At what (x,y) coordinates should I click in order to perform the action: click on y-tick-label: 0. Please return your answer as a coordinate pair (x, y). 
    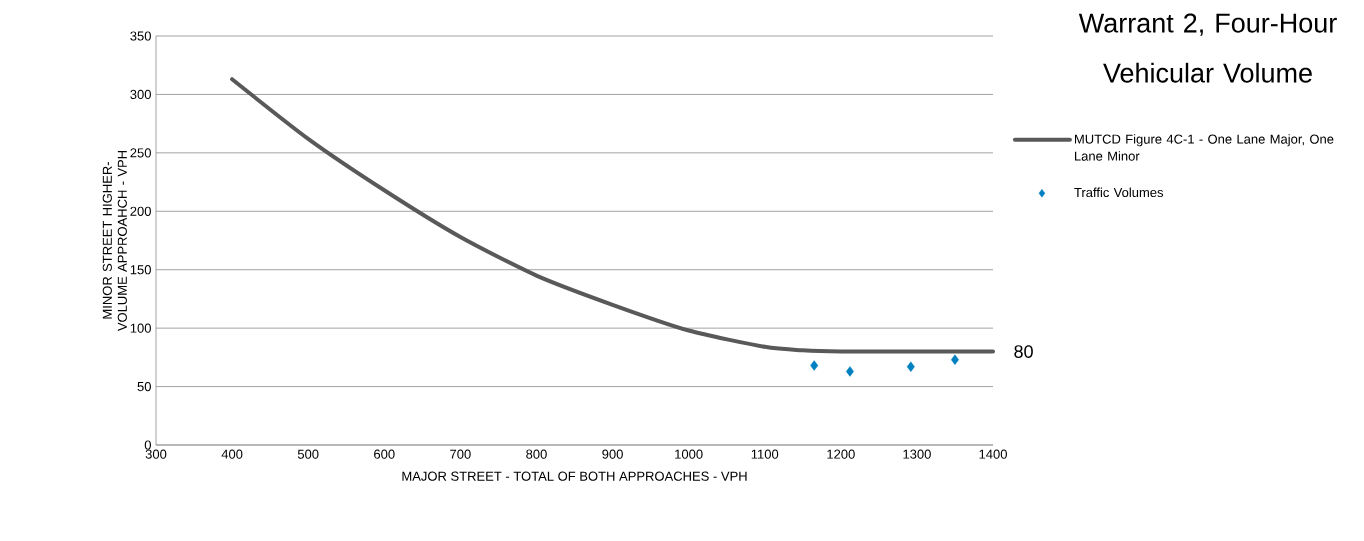
    Looking at the image, I should click on (147, 445).